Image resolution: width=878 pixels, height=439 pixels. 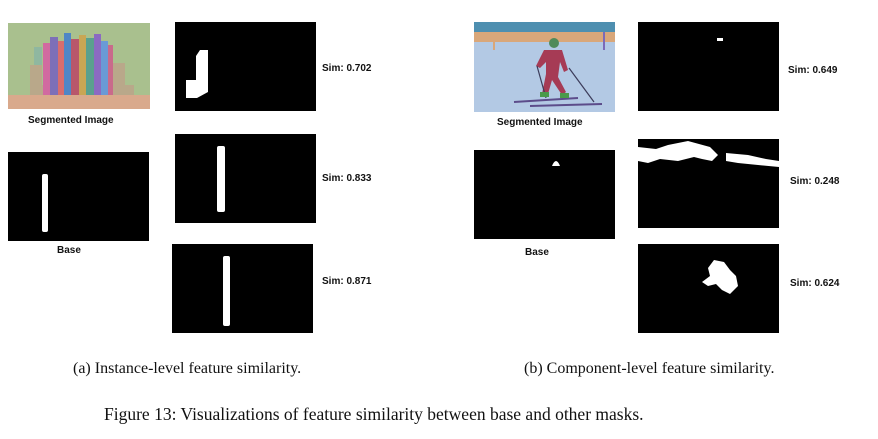 What do you see at coordinates (544, 194) in the screenshot?
I see `base-mask-b` at bounding box center [544, 194].